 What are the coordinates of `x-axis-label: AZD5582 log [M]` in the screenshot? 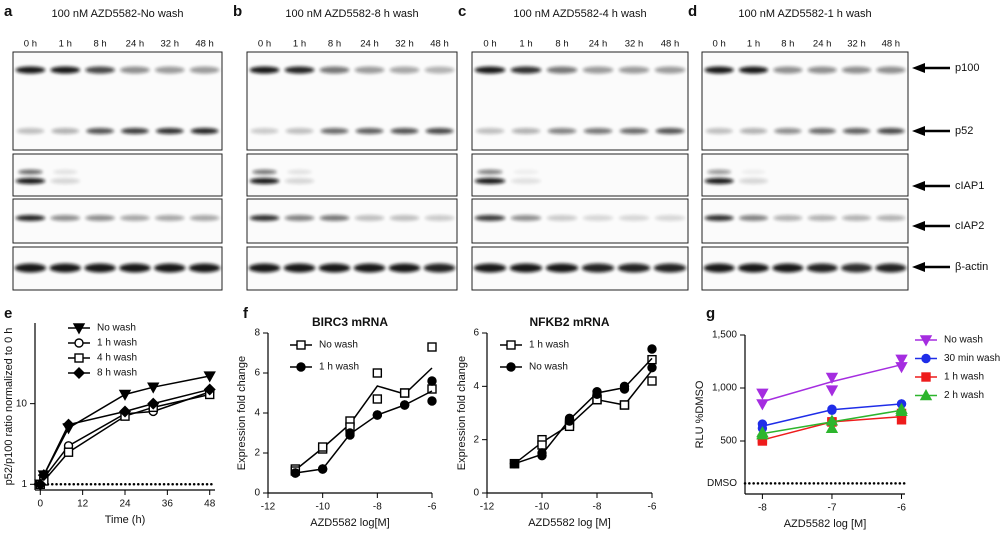 It's located at (569, 523).